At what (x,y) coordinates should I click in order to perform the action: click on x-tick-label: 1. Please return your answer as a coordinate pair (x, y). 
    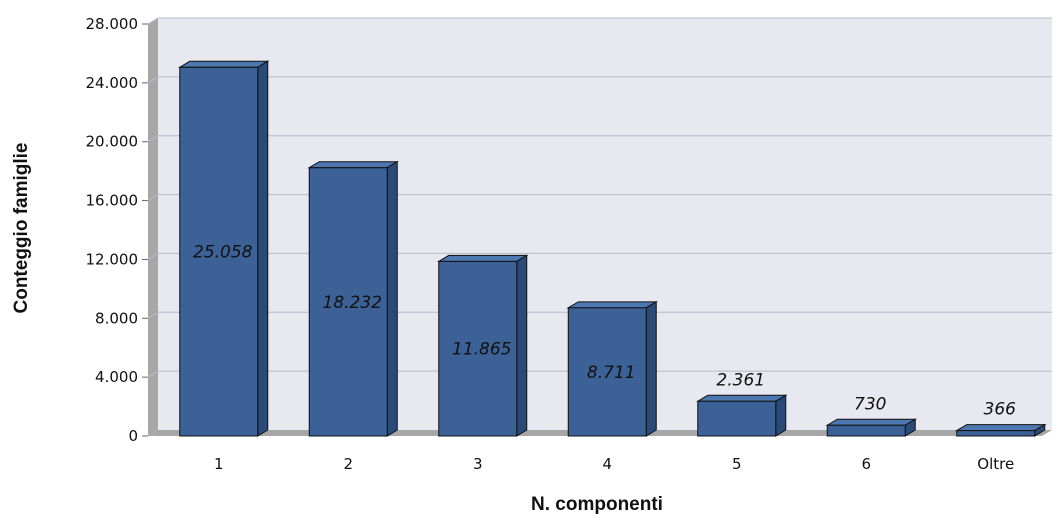
    Looking at the image, I should click on (219, 464).